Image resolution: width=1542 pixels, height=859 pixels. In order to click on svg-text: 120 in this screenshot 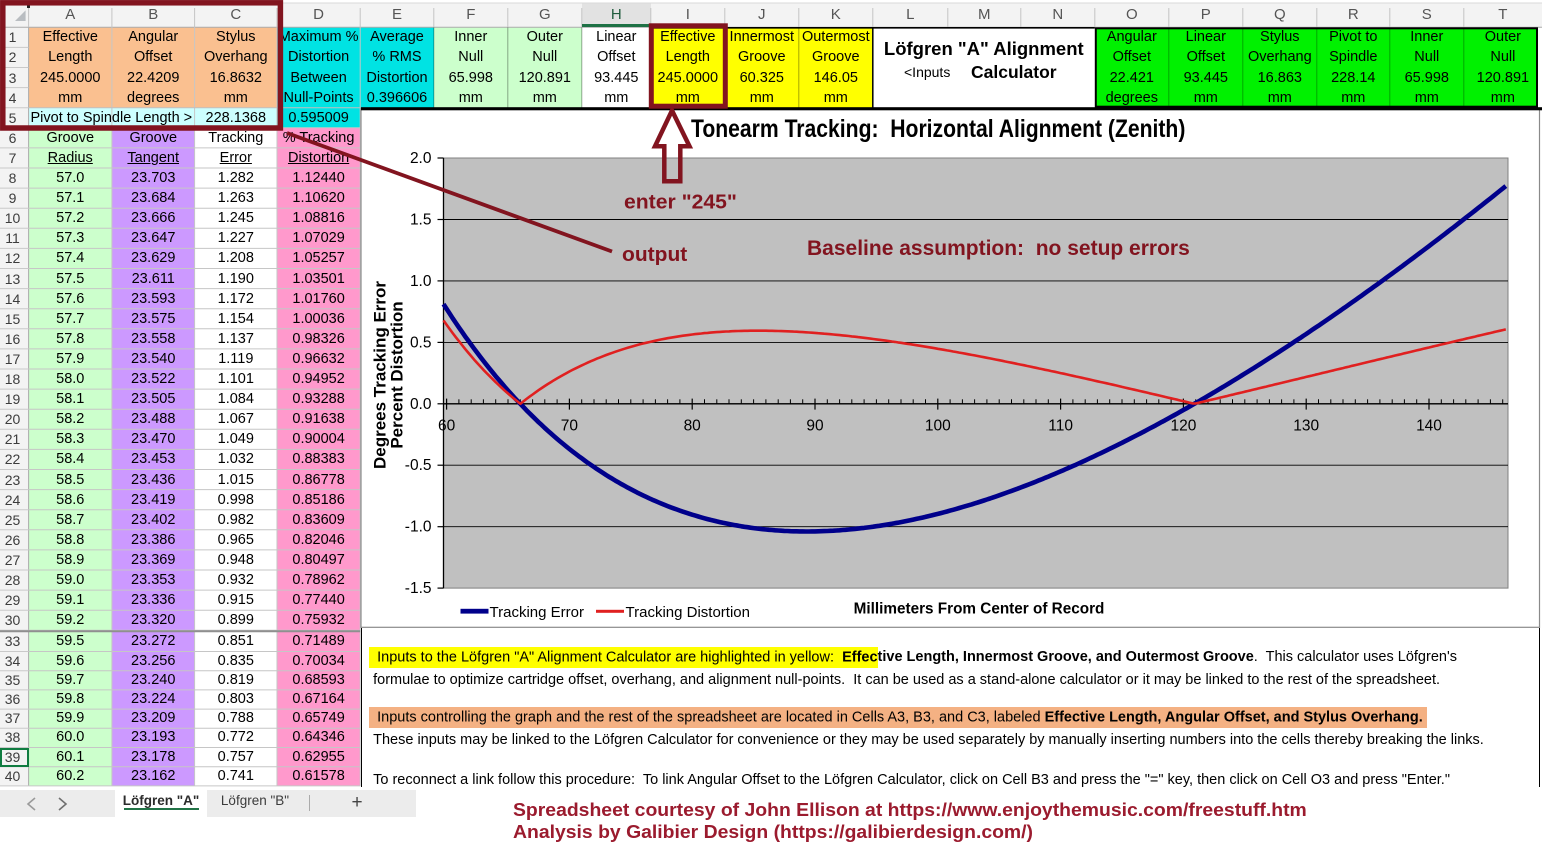, I will do `click(1183, 426)`.